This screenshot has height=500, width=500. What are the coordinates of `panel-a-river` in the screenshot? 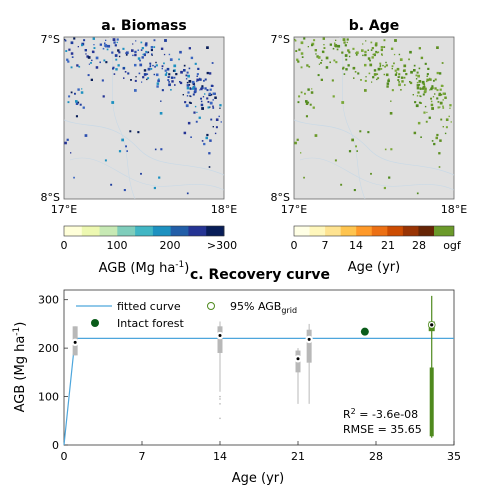 It's located at (147, 174).